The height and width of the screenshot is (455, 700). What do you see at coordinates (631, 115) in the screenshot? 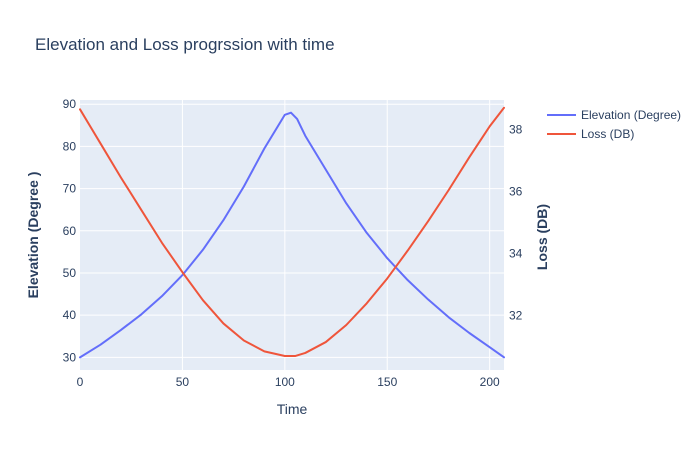
I see `legend-label-0: Elevation (Degree)` at bounding box center [631, 115].